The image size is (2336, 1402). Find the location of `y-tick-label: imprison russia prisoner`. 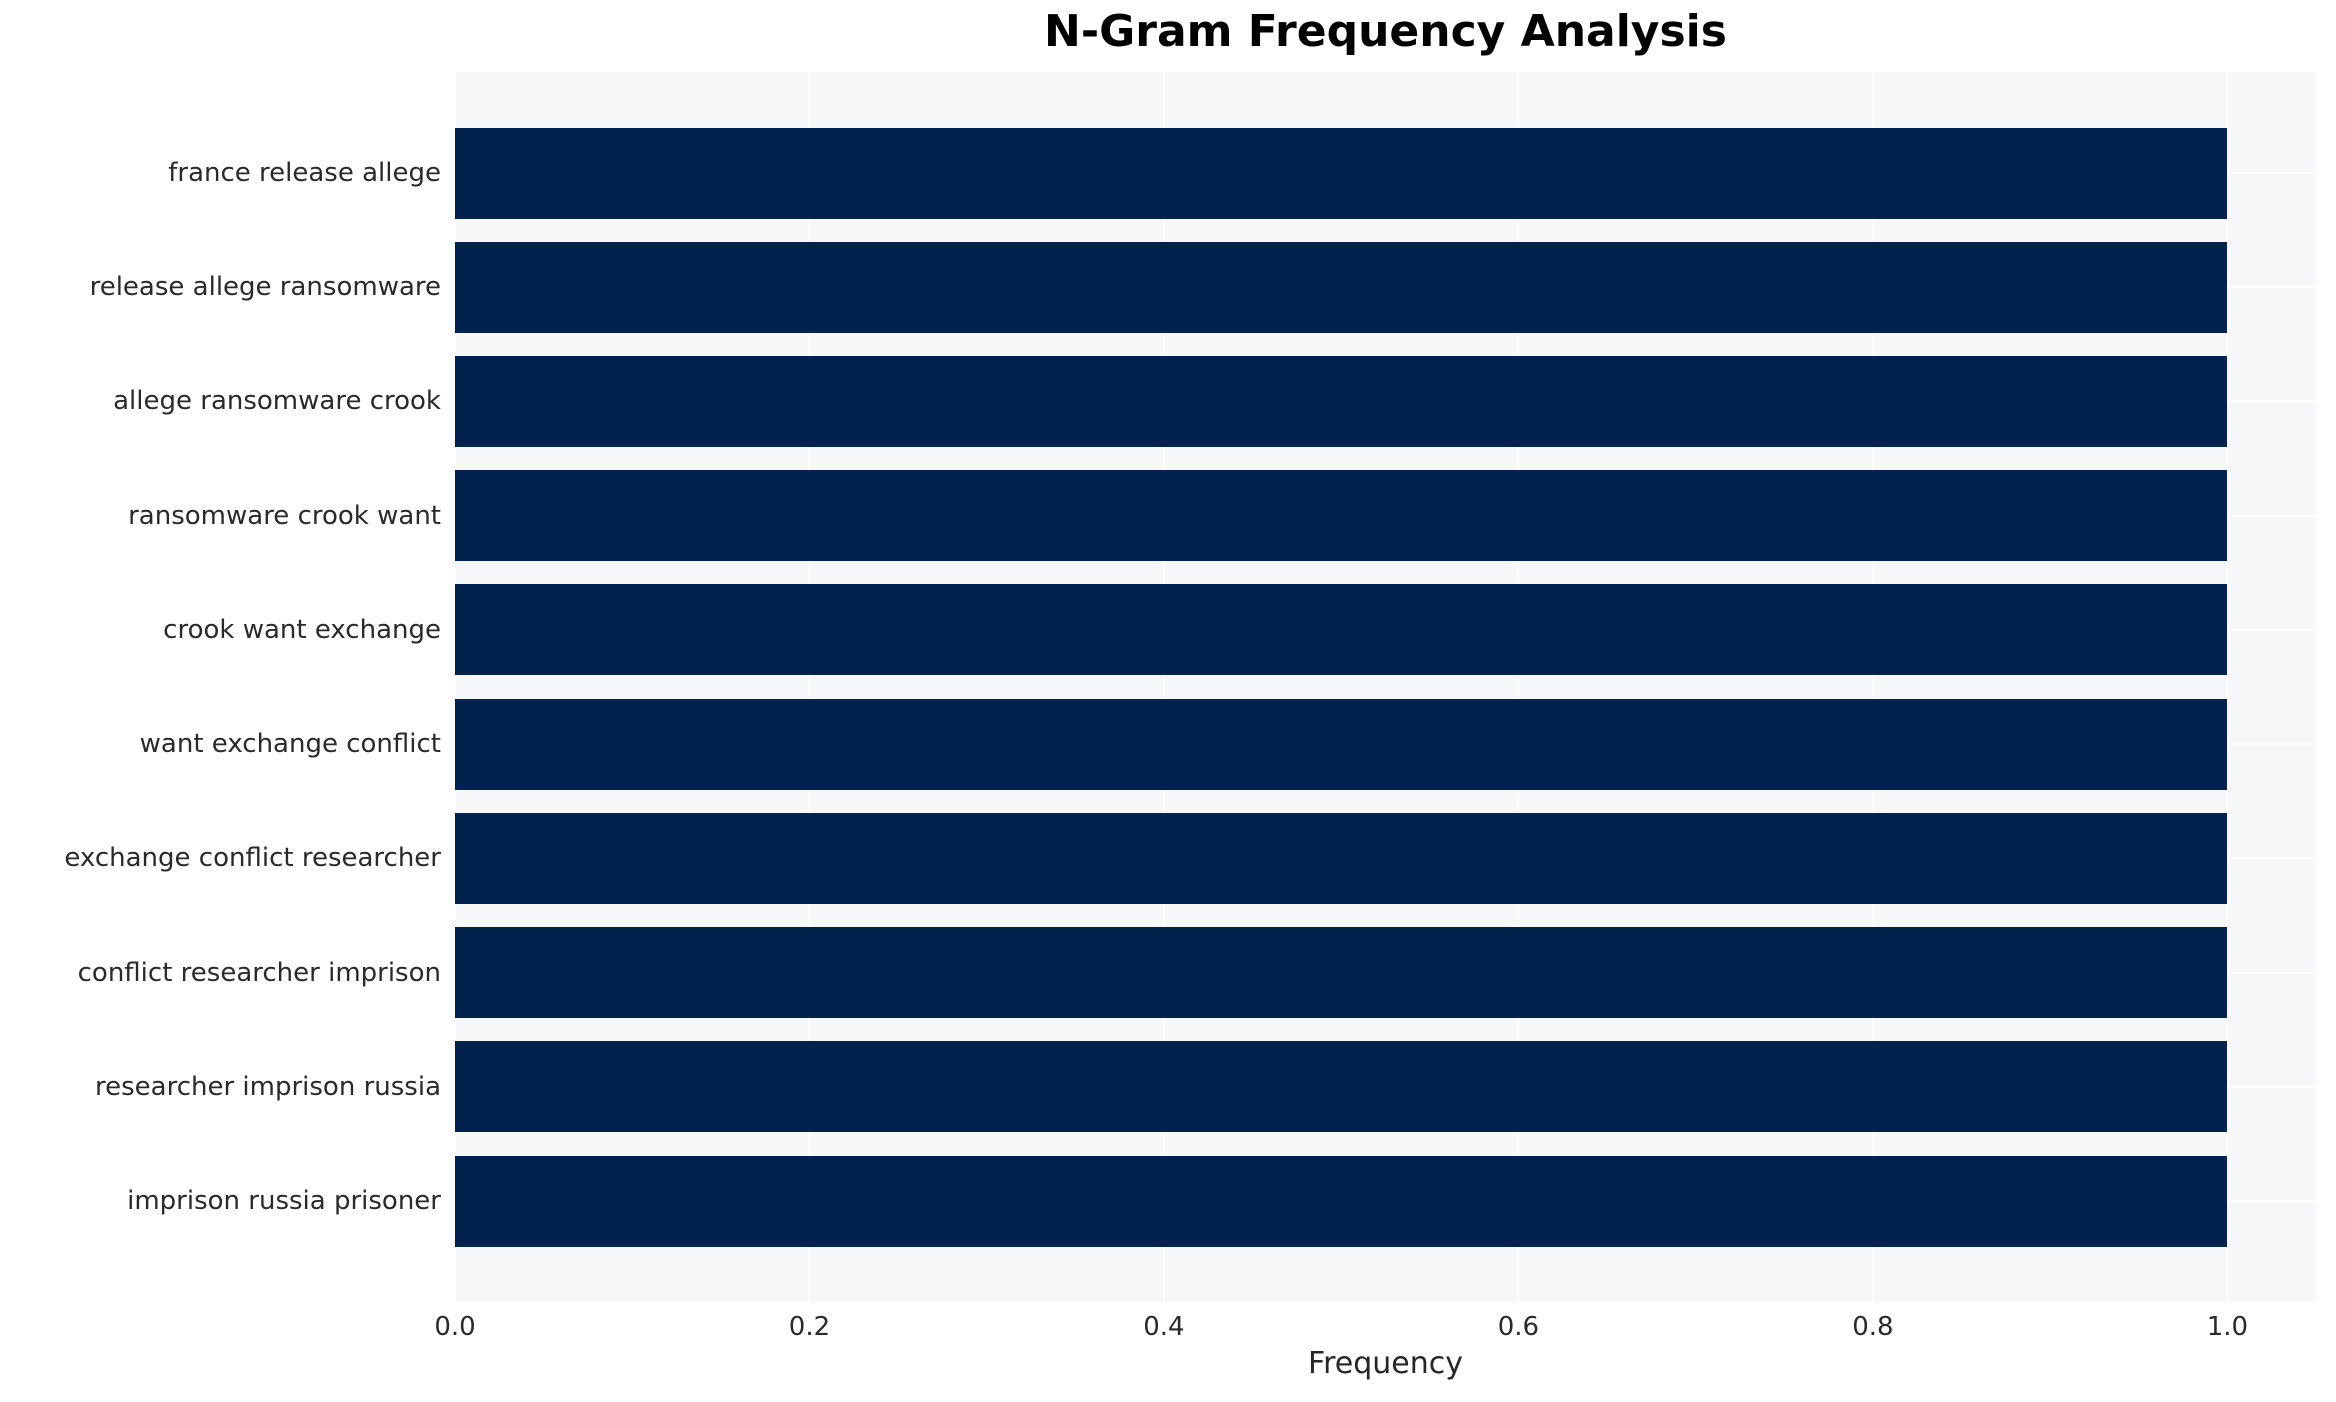

y-tick-label: imprison russia prisoner is located at coordinates (284, 1201).